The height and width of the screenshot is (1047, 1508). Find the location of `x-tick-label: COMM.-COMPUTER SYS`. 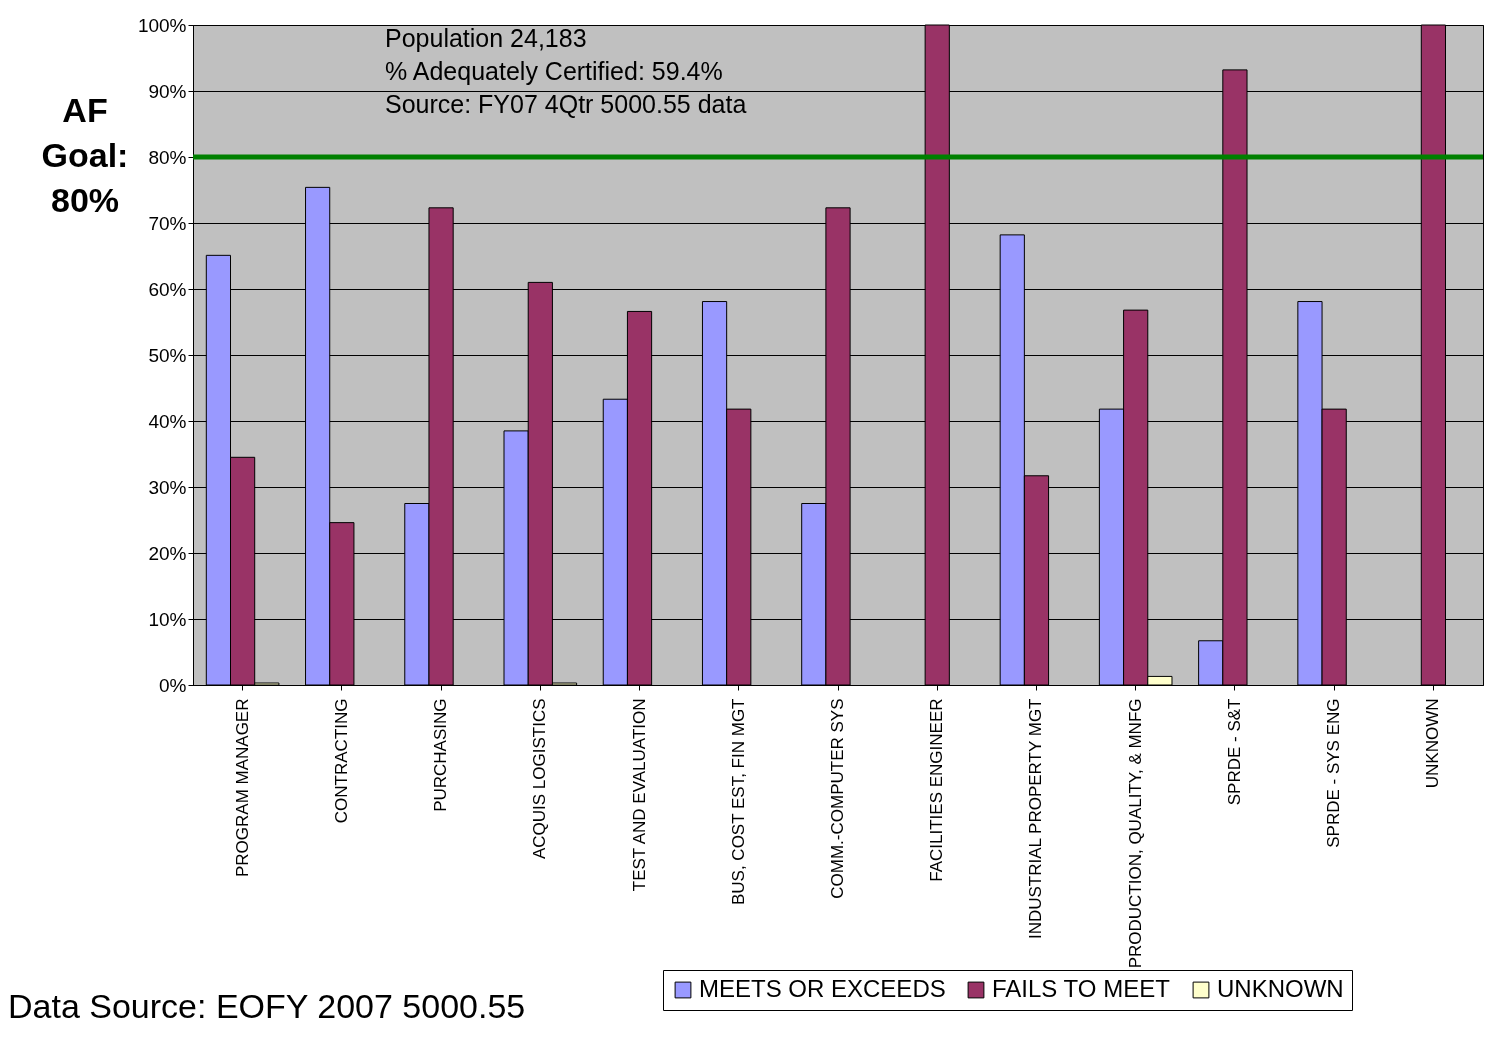

x-tick-label: COMM.-COMPUTER SYS is located at coordinates (837, 798).